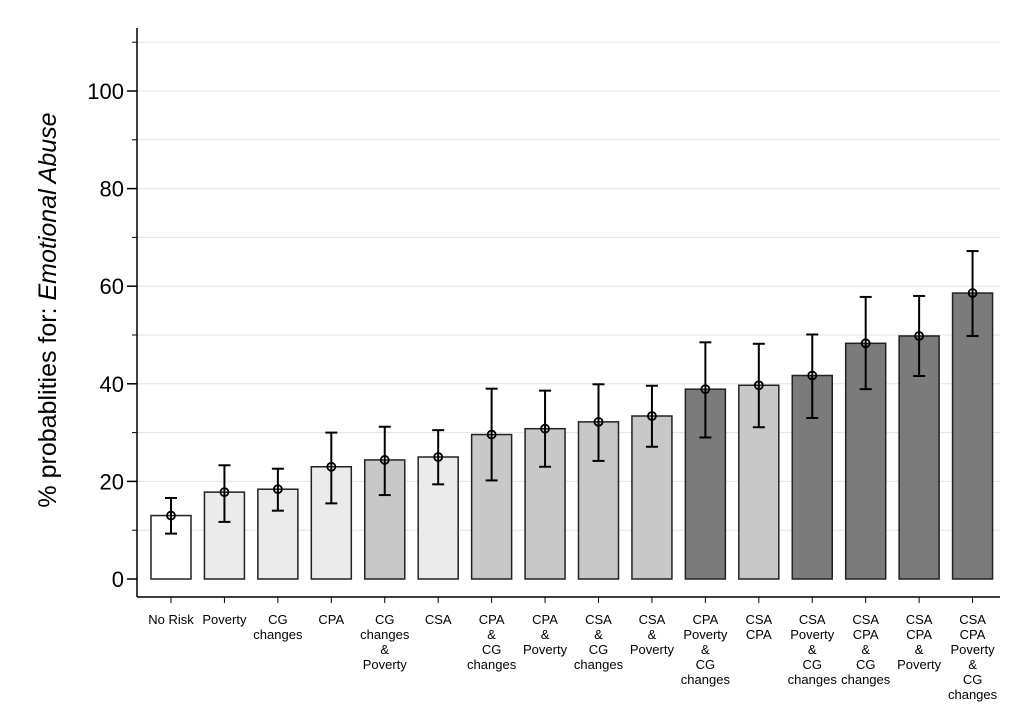  I want to click on category-label: CPA, so click(331, 619).